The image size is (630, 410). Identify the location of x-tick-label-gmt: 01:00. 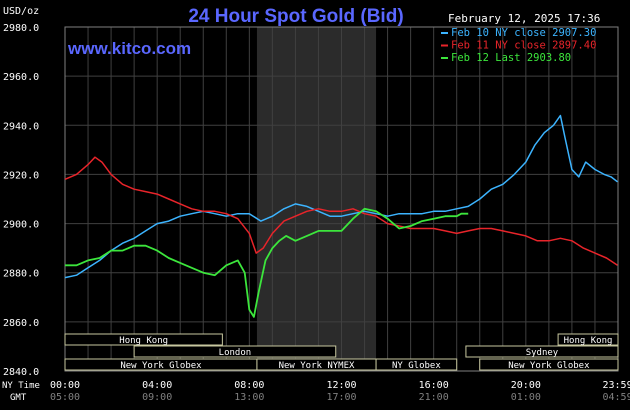
(526, 397).